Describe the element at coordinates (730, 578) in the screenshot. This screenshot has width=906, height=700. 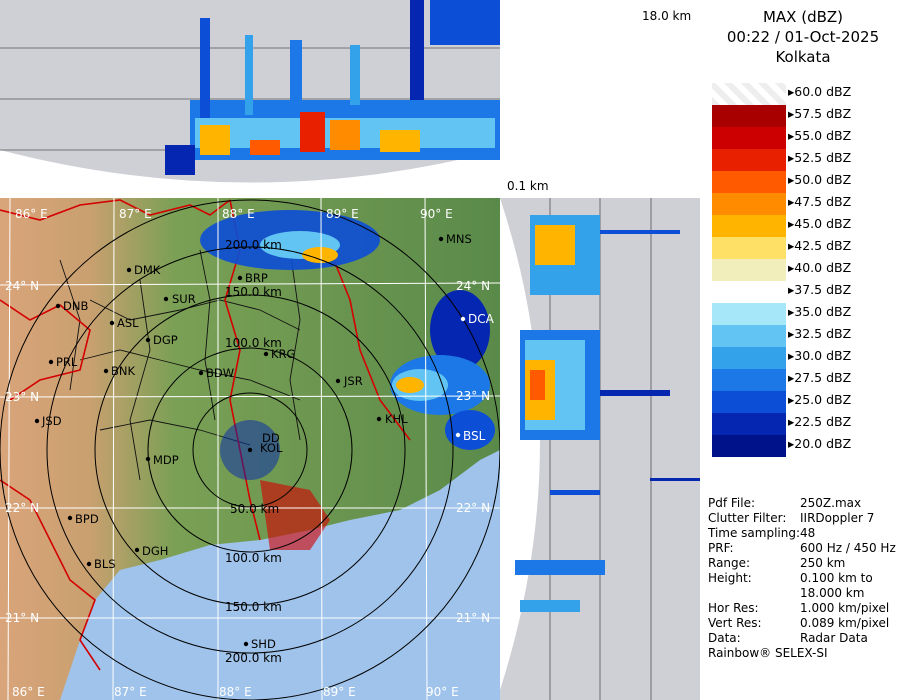
I see `metadata-key: Height:` at that location.